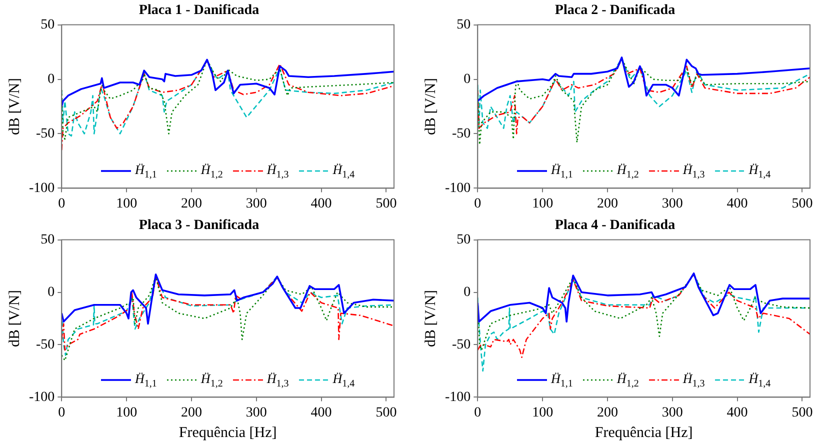 The width and height of the screenshot is (833, 442). What do you see at coordinates (199, 10) in the screenshot?
I see `chart-title: Placa 1 - Danificada` at bounding box center [199, 10].